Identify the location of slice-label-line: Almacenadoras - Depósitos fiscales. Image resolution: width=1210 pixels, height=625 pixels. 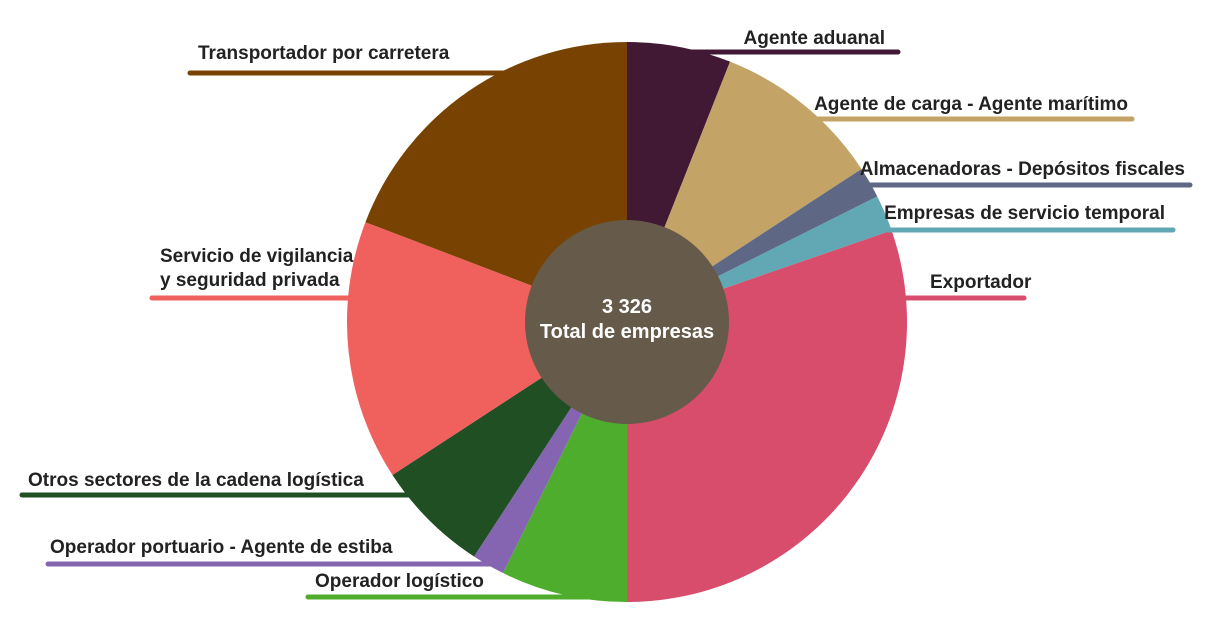
(1022, 169).